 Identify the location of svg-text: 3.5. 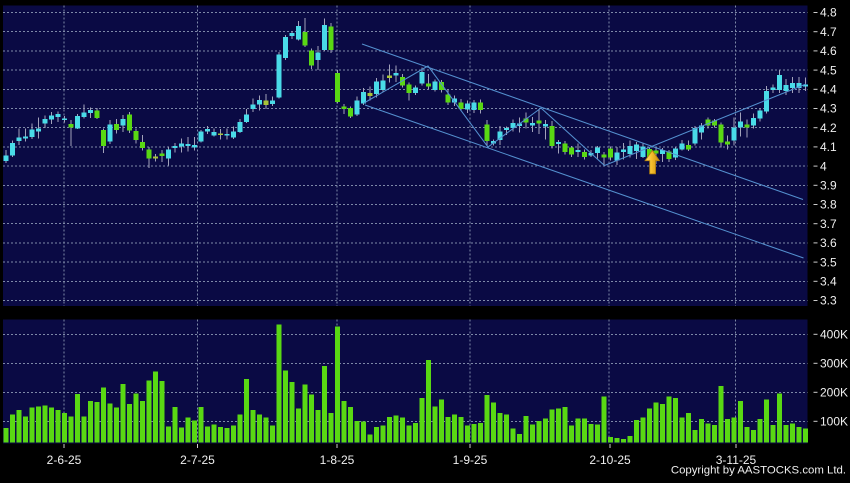
(828, 262).